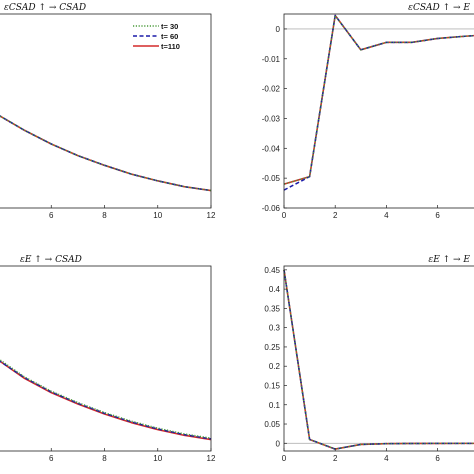 This screenshot has width=474, height=474. I want to click on y-tick-label: 0.25, so click(272, 347).